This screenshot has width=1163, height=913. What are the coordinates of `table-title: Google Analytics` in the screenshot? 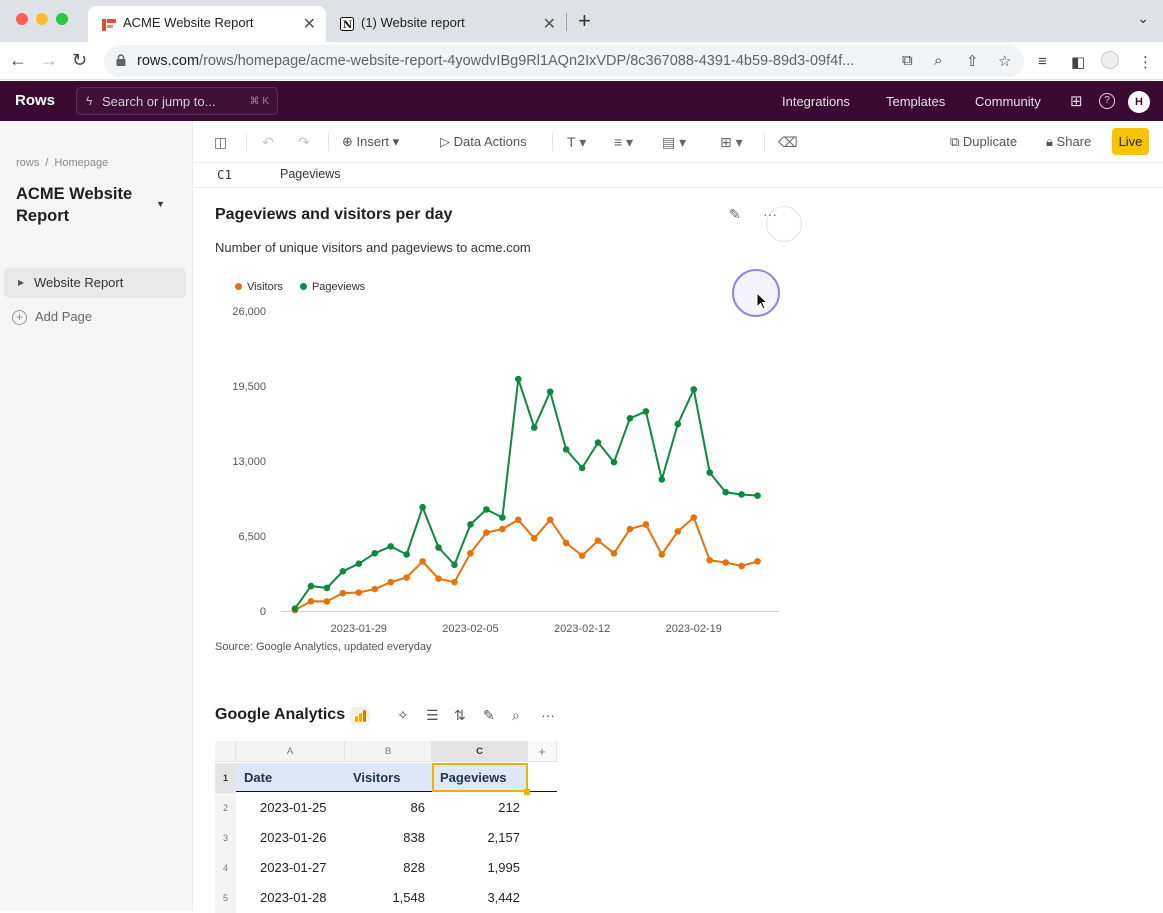 It's located at (280, 714).